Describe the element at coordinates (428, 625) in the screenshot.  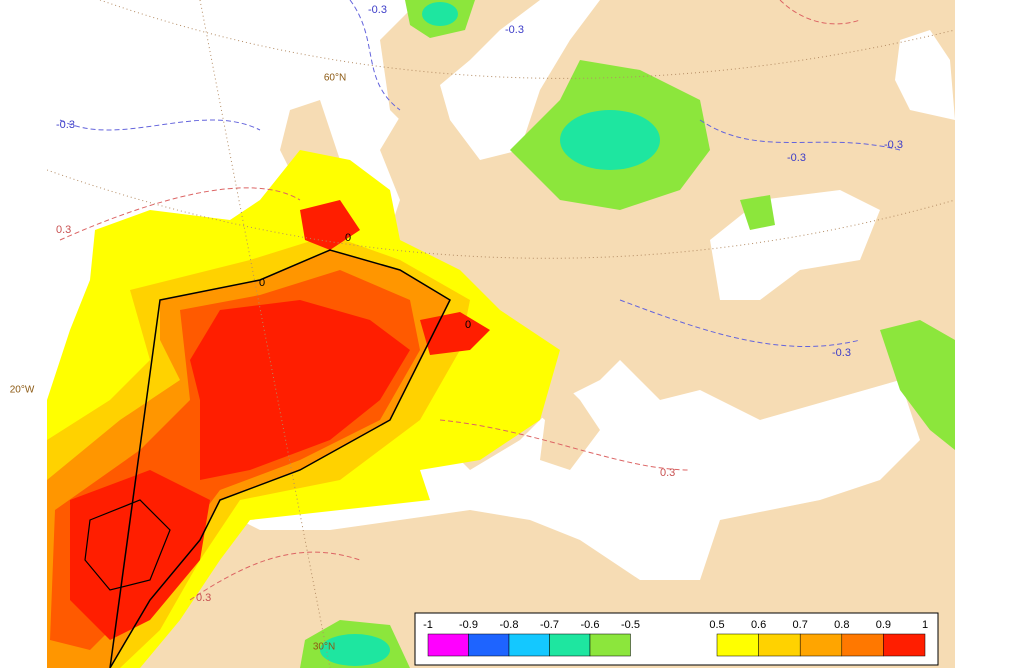
I see `colorbar-tick-label: -1` at that location.